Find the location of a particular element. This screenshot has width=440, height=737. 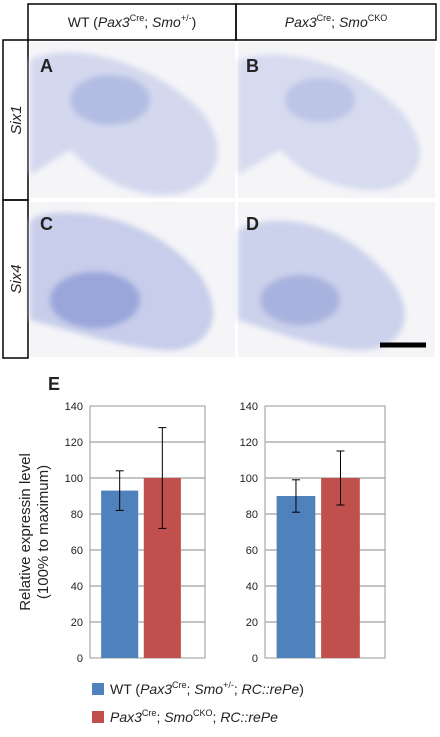

legend-label: Pax3Cre; SmoCKO; RC::rePe is located at coordinates (194, 716).